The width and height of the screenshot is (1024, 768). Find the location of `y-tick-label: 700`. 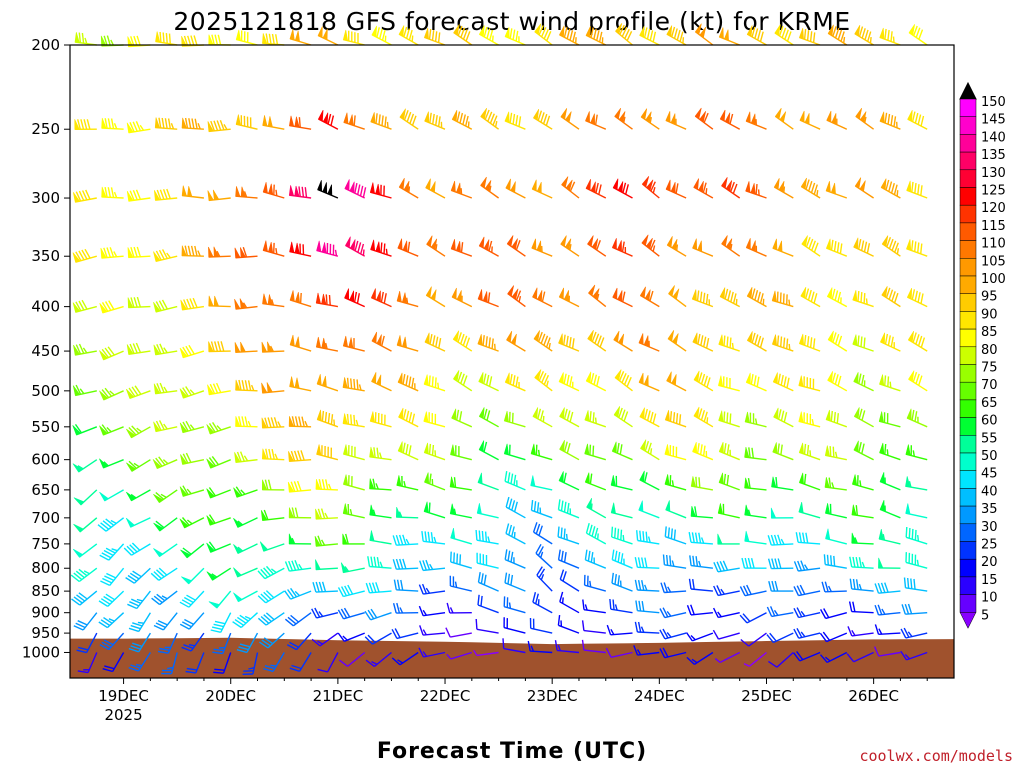

y-tick-label: 700 is located at coordinates (45, 518).